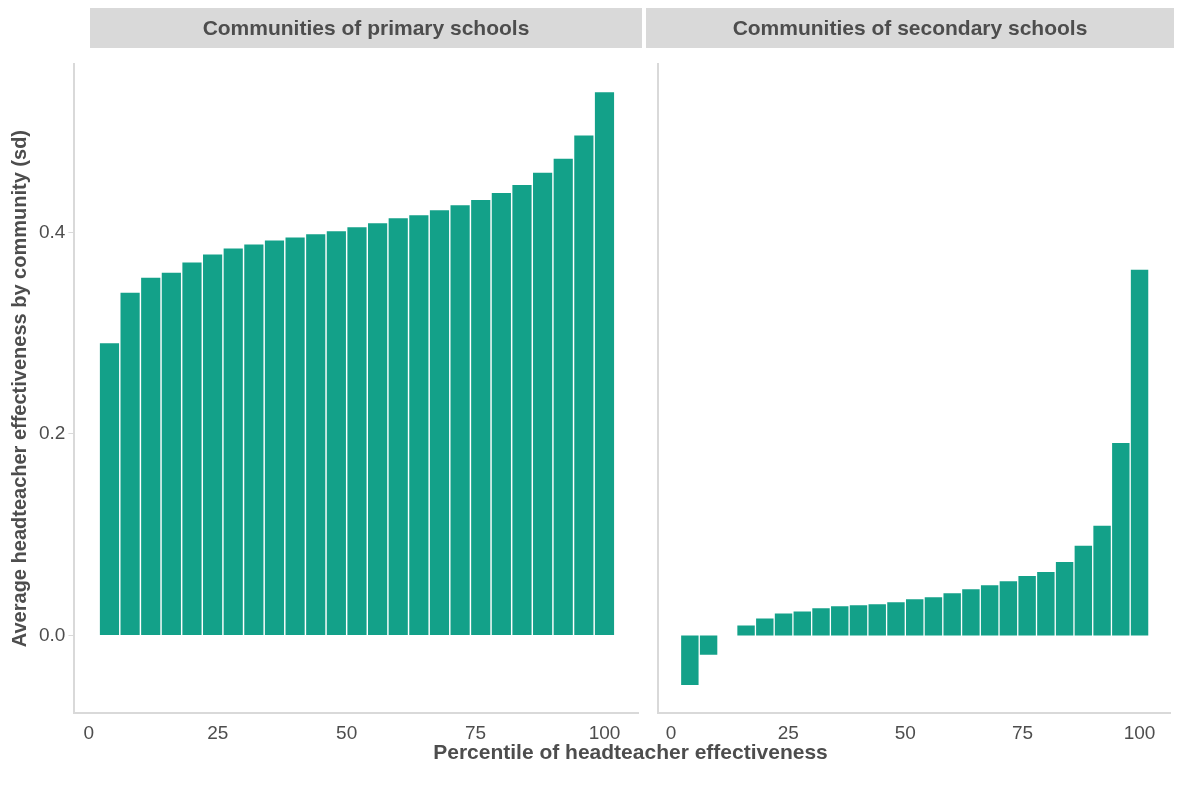 The height and width of the screenshot is (790, 1177). What do you see at coordinates (18, 388) in the screenshot?
I see `y-axis-title: Average headteacher effectiveness by community (sd)` at bounding box center [18, 388].